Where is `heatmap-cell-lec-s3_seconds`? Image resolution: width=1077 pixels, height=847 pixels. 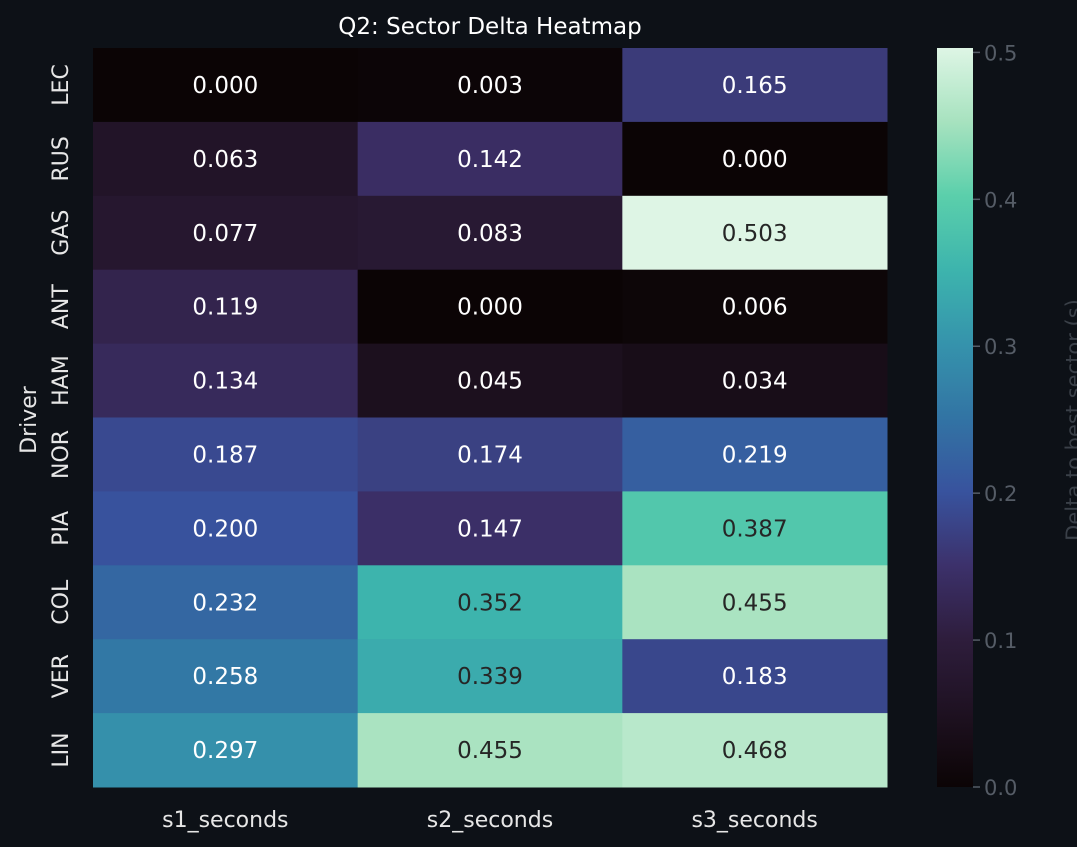 heatmap-cell-lec-s3_seconds is located at coordinates (755, 85).